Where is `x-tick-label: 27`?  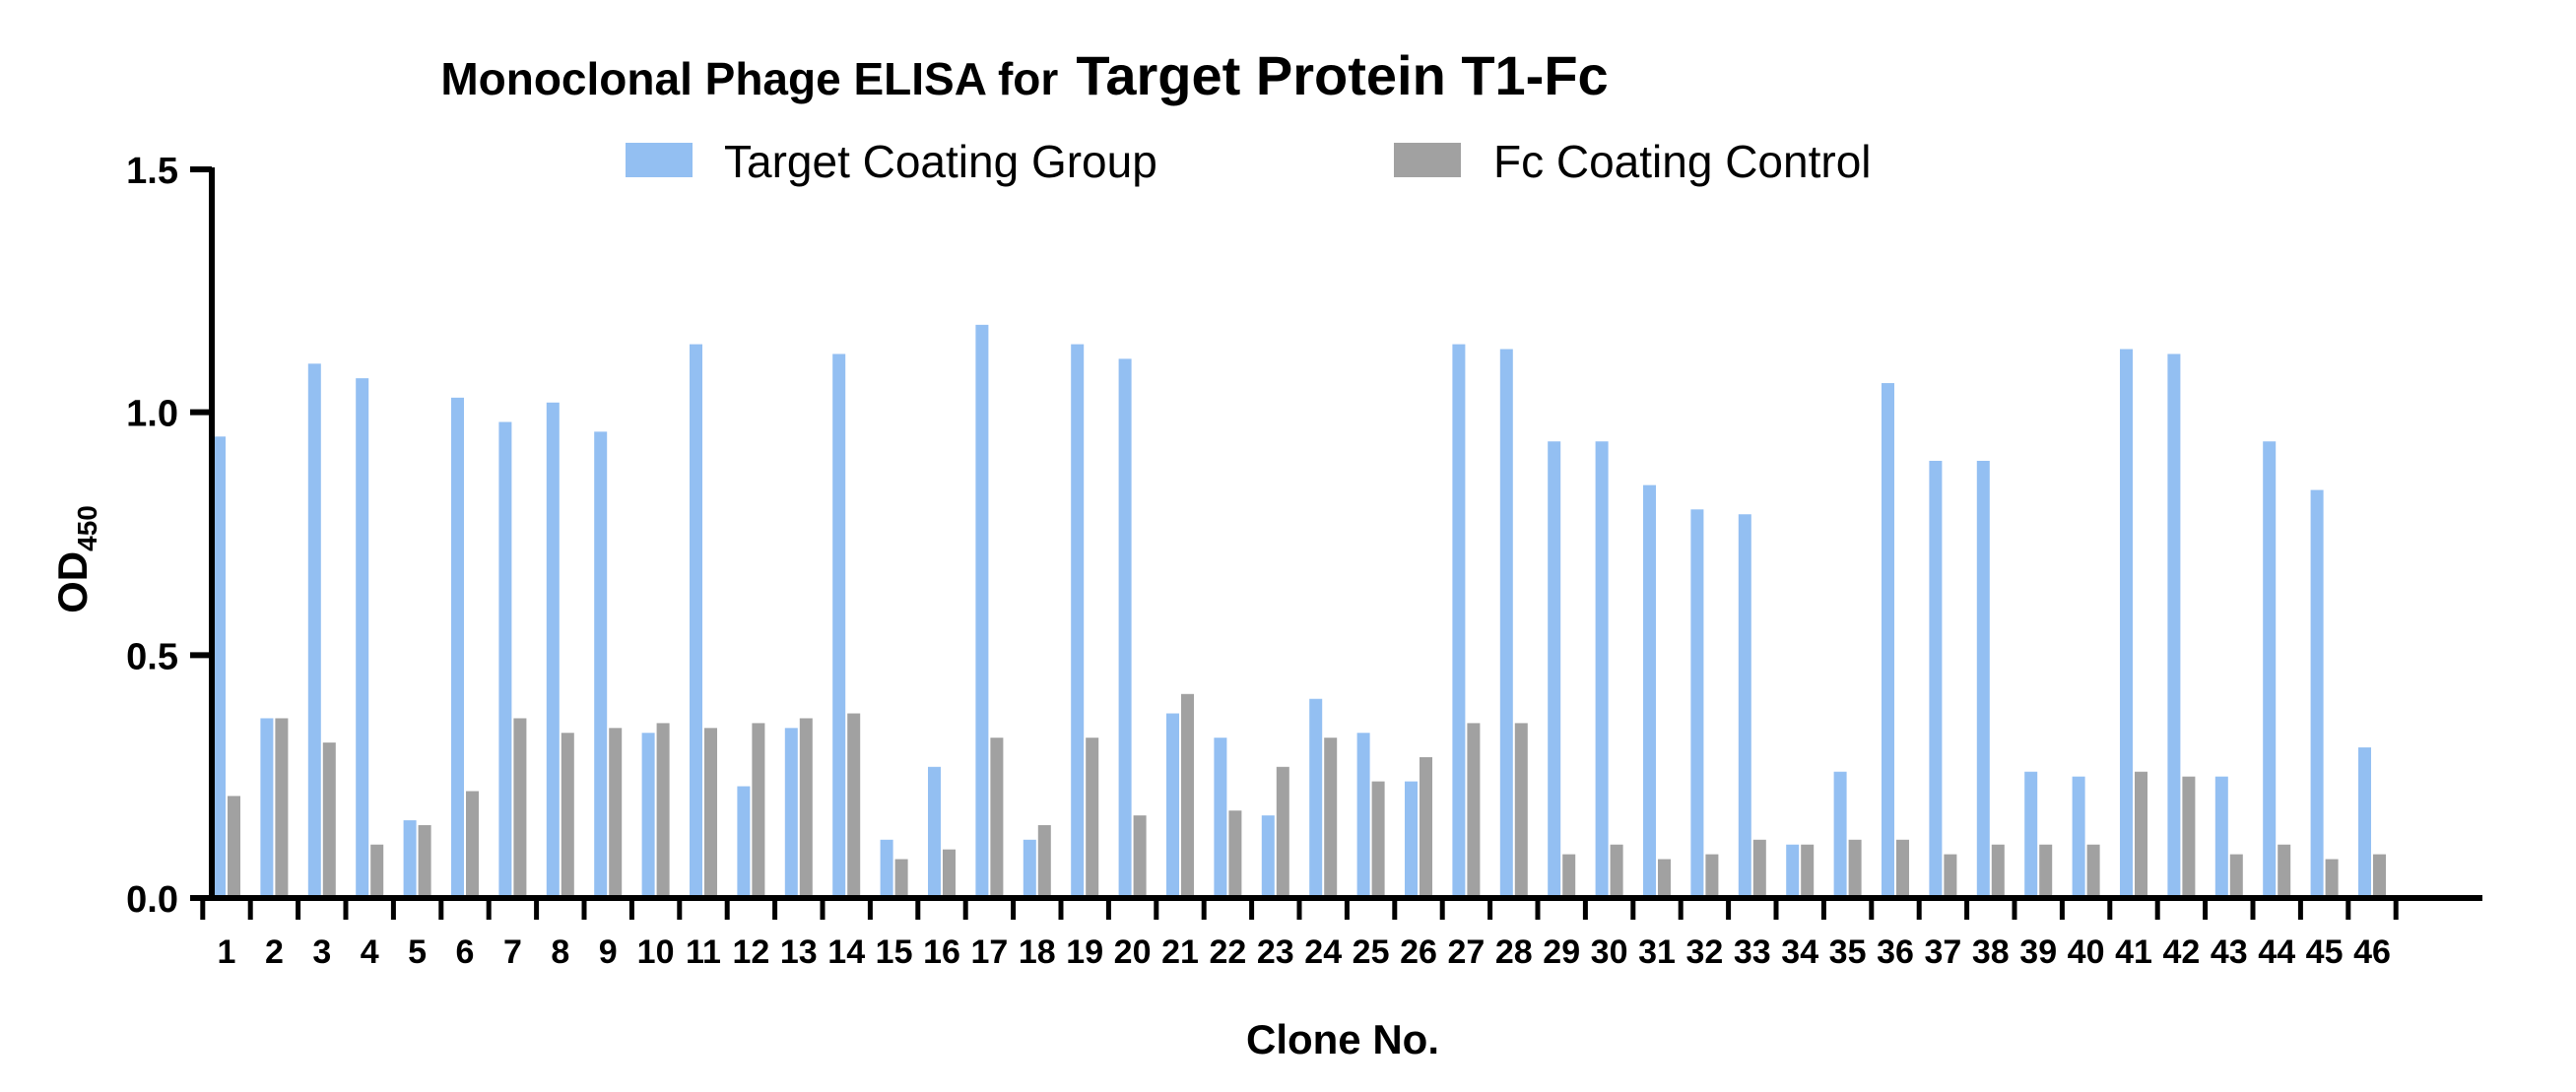 x-tick-label: 27 is located at coordinates (1466, 952).